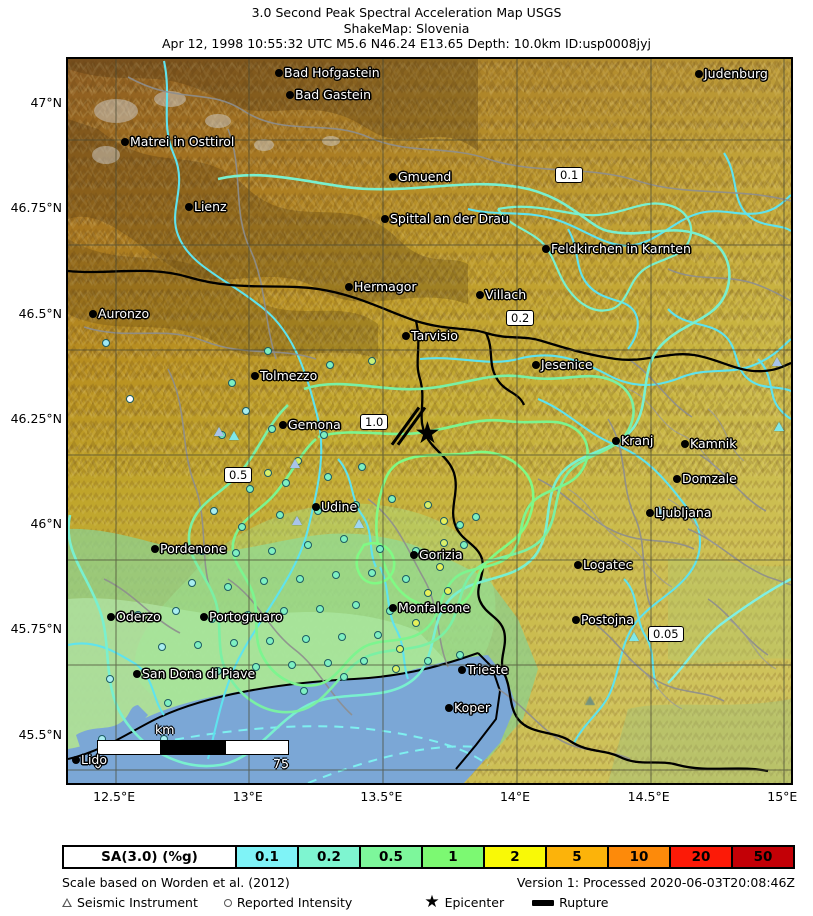 This screenshot has height=916, width=813. I want to click on city-label: Tarvisio, so click(430, 335).